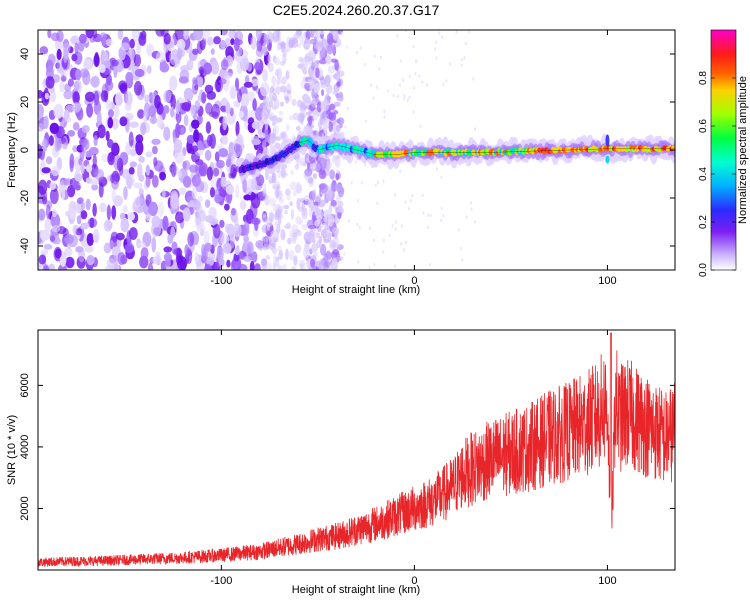  Describe the element at coordinates (356, 290) in the screenshot. I see `spectrogram-x-axis-label: Height of straight line (km)` at that location.